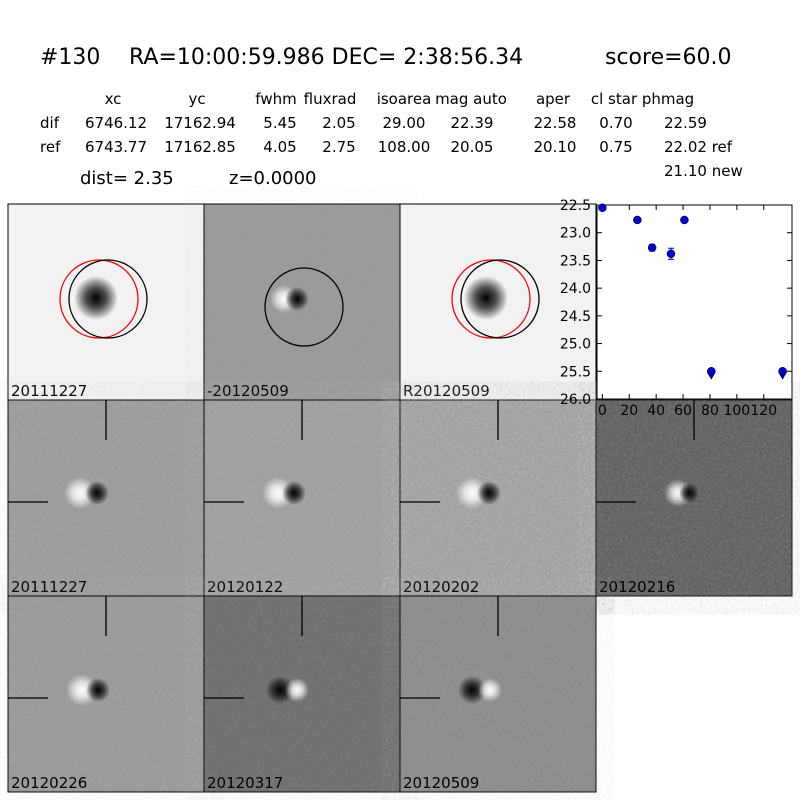 This screenshot has width=800, height=800. What do you see at coordinates (50, 147) in the screenshot?
I see `row-label: ref` at bounding box center [50, 147].